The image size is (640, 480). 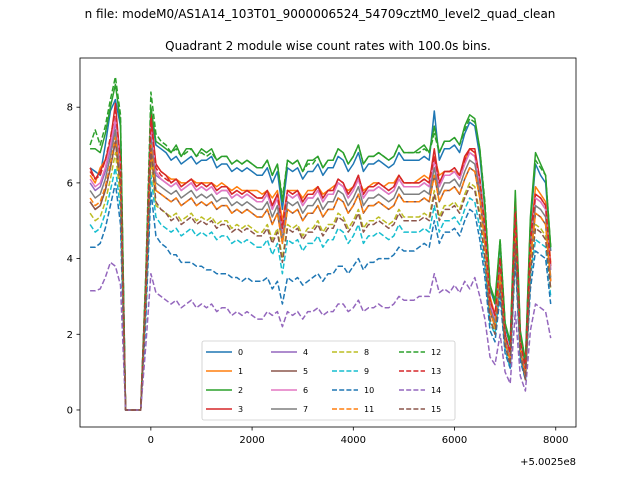 What do you see at coordinates (328, 380) in the screenshot?
I see `legend-frame` at bounding box center [328, 380].